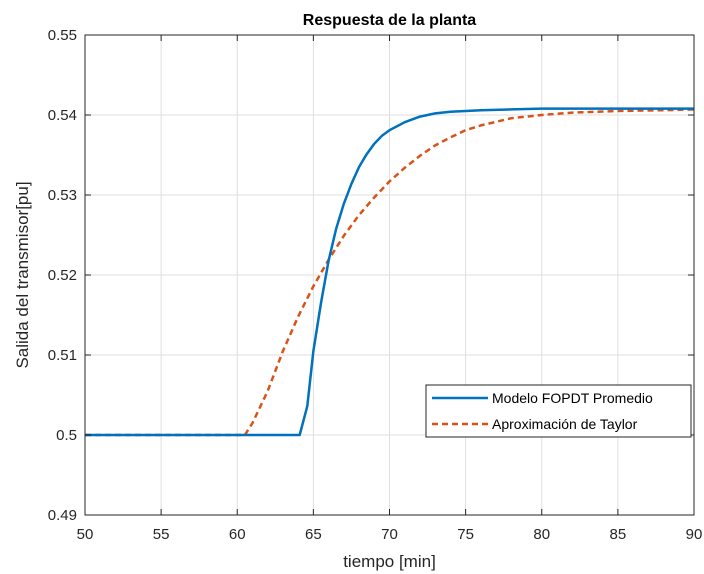 This screenshot has width=704, height=574. Describe the element at coordinates (62, 195) in the screenshot. I see `y-tick-label: 0.53` at that location.